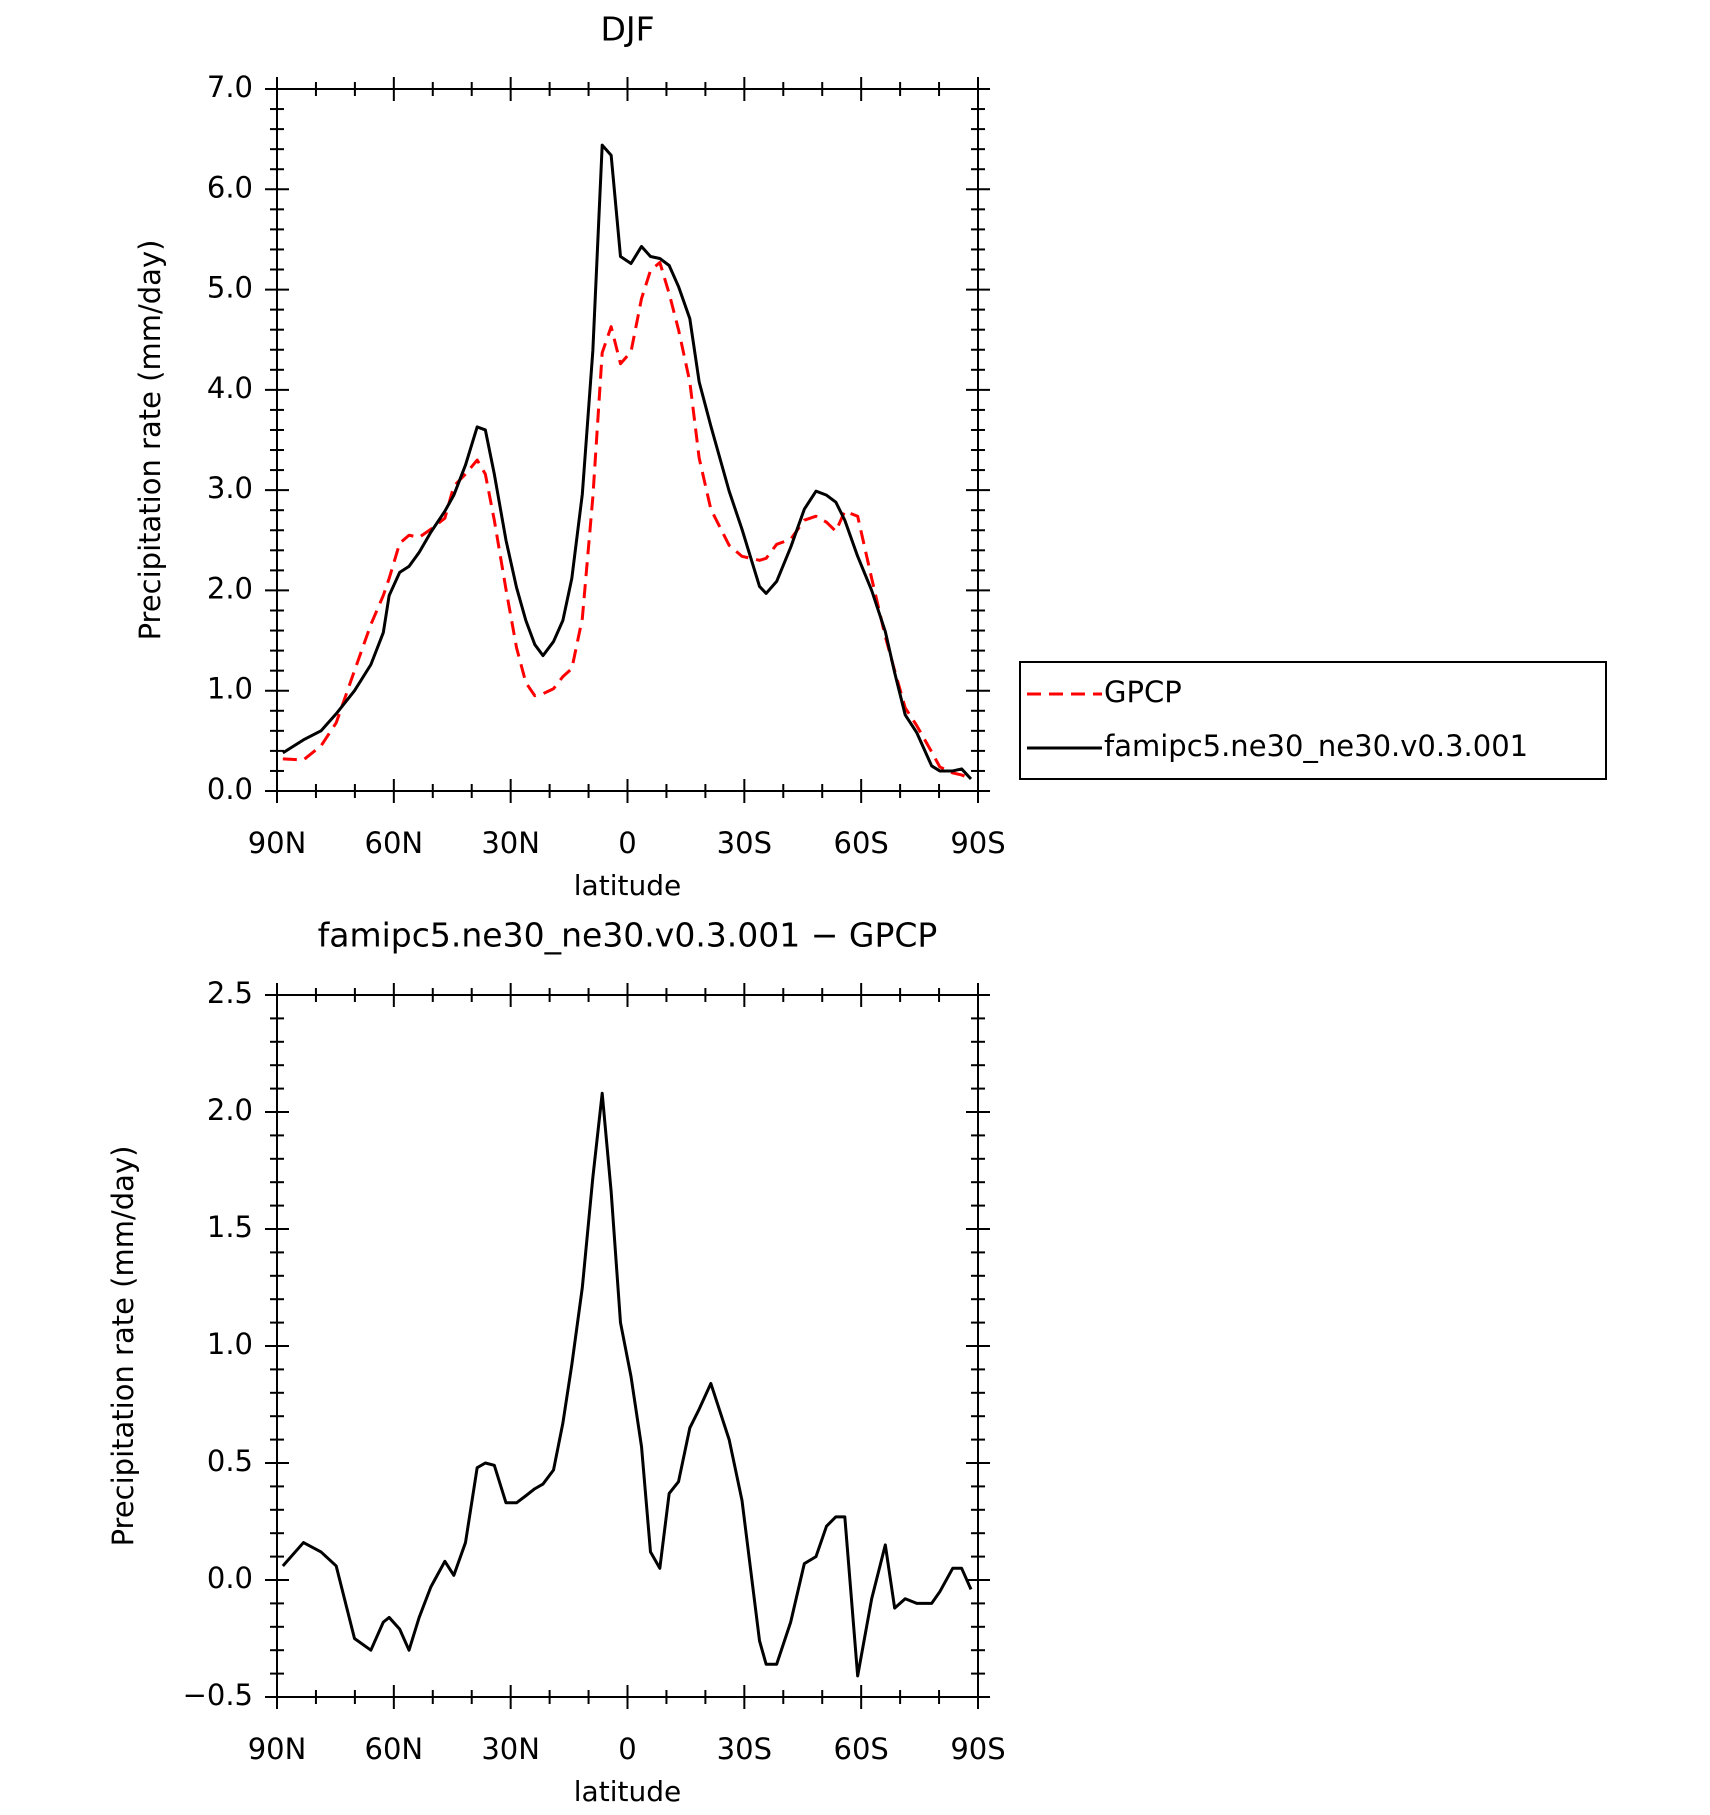 The image size is (1710, 1815). Describe the element at coordinates (1313, 720) in the screenshot. I see `legend-box` at that location.